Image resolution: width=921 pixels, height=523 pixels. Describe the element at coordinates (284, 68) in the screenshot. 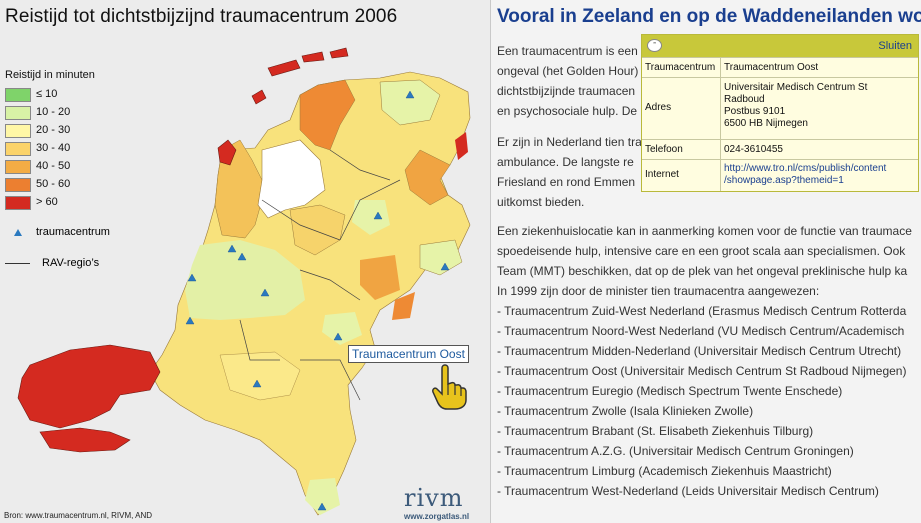

I see `map-terschelling` at that location.